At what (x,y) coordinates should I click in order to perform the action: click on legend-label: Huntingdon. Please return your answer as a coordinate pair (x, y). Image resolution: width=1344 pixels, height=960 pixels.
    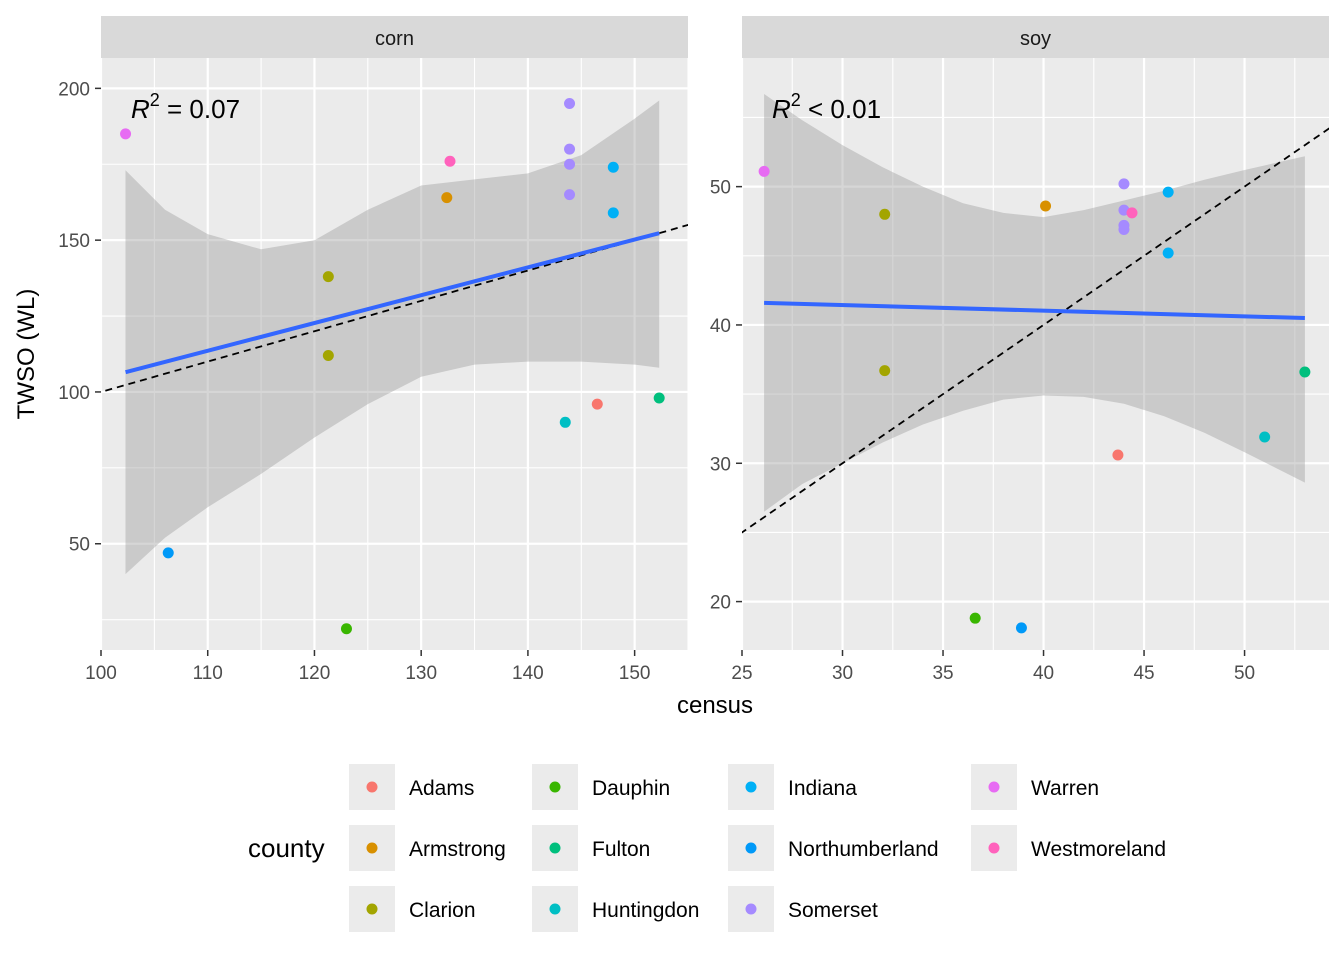
    Looking at the image, I should click on (645, 910).